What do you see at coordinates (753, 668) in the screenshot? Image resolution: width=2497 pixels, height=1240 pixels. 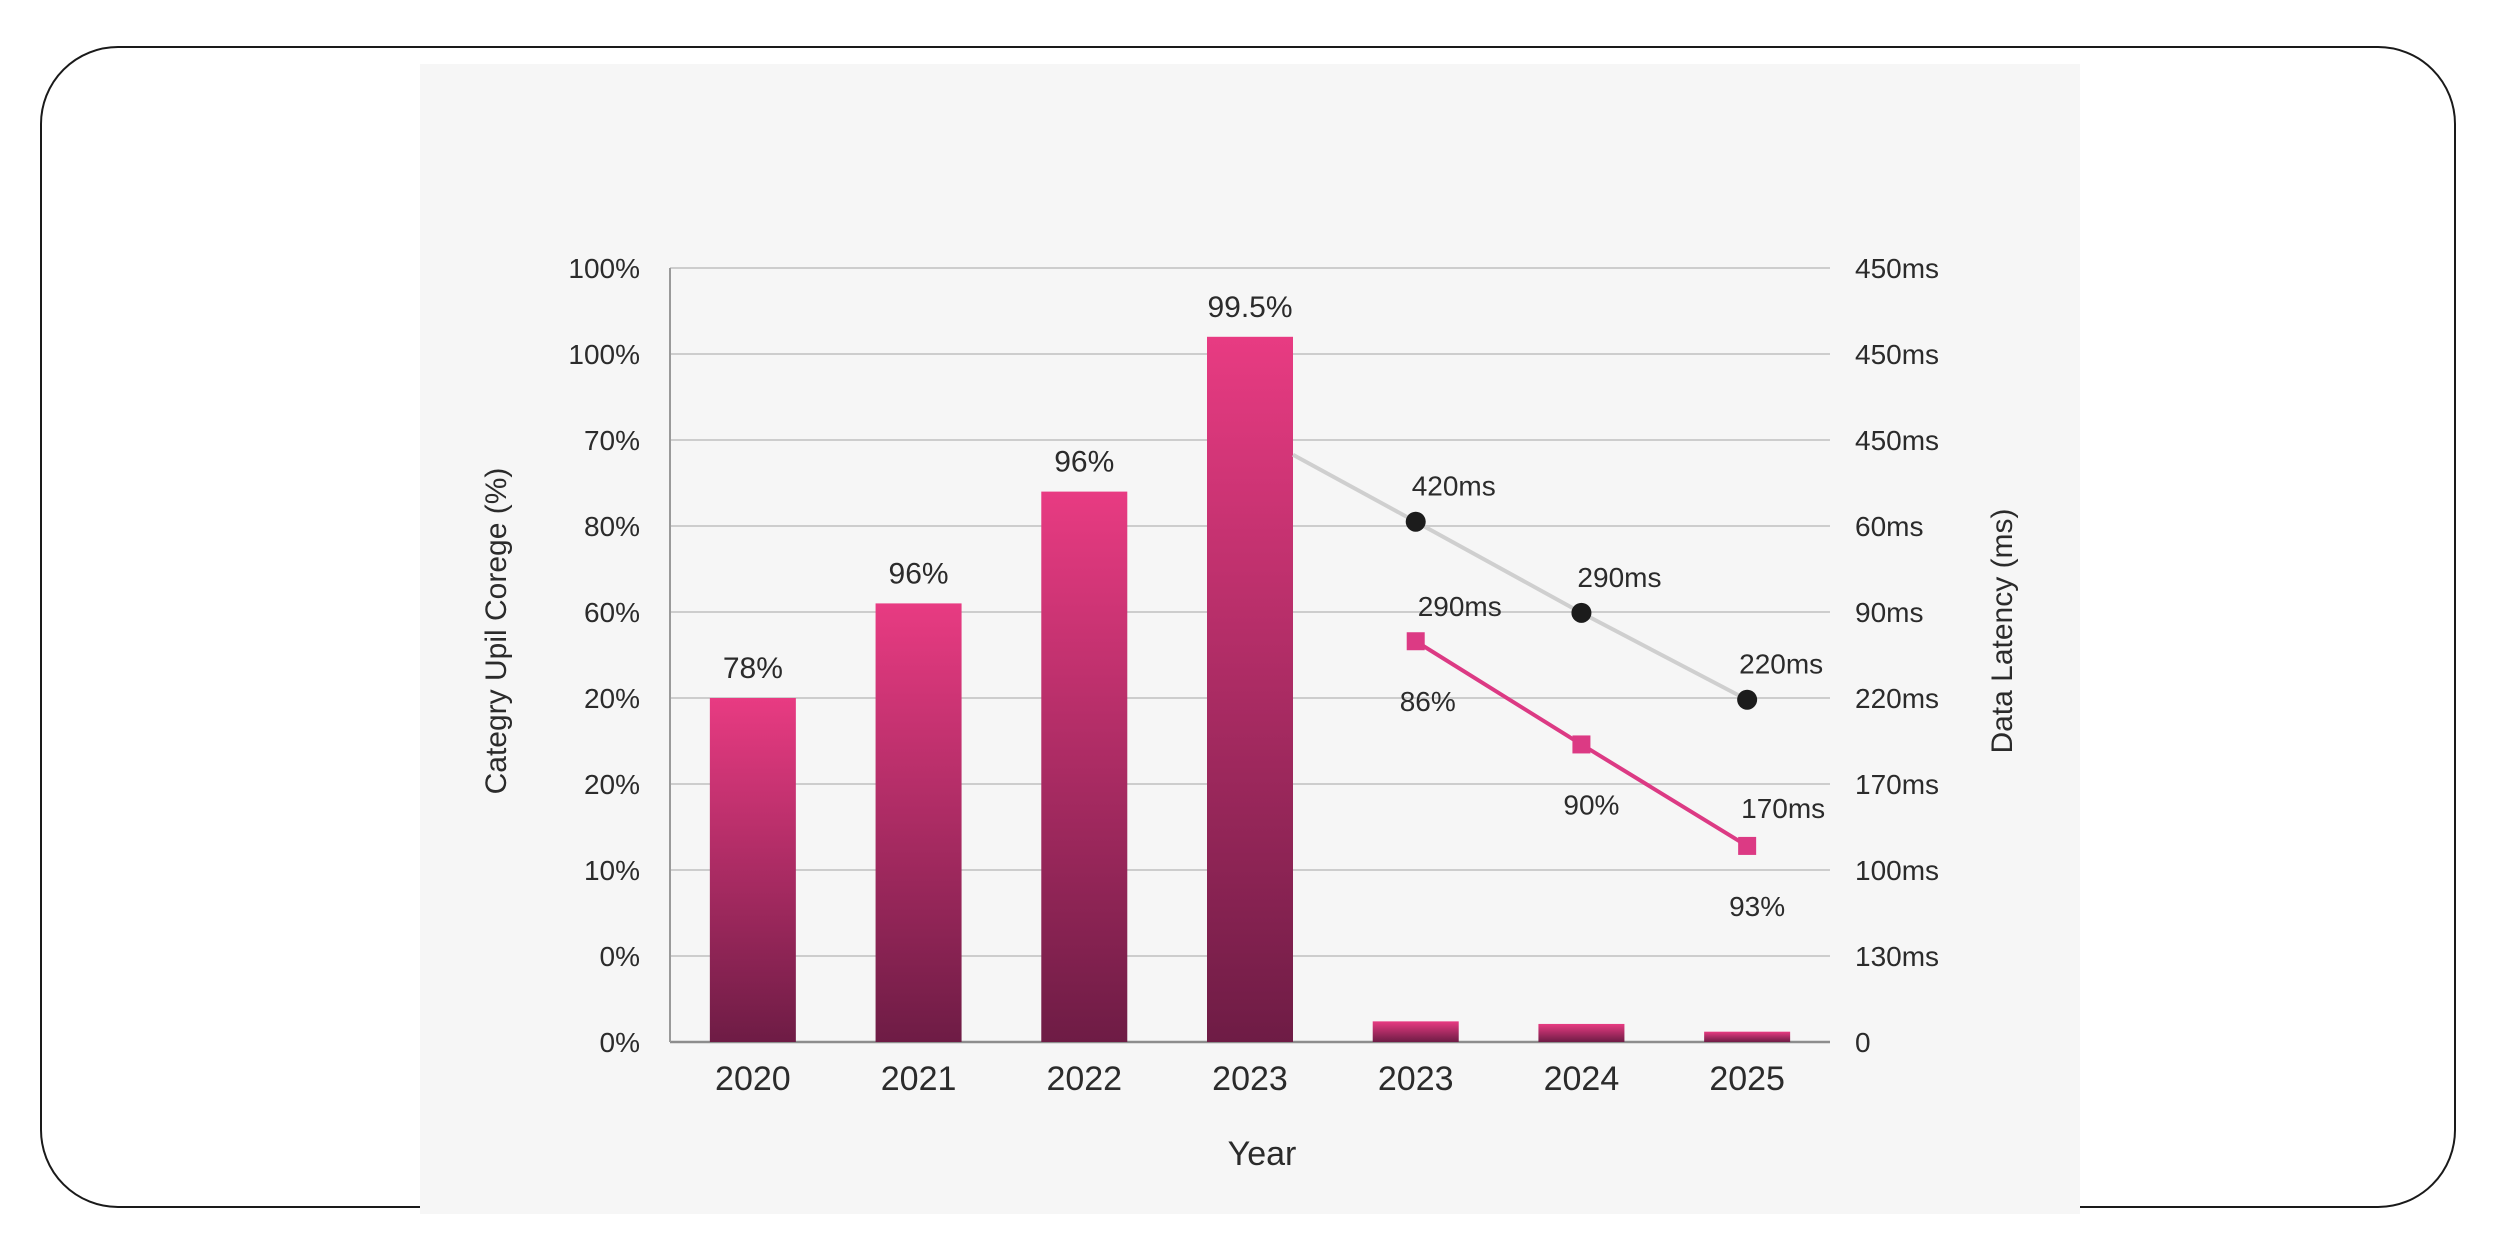 I see `bar-value-label: 78%` at bounding box center [753, 668].